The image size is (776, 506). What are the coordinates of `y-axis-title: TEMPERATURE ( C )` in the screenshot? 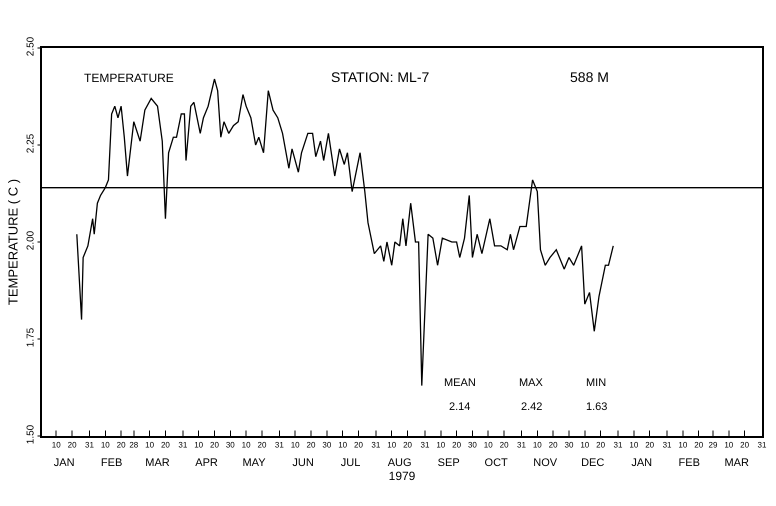 It's located at (13, 242).